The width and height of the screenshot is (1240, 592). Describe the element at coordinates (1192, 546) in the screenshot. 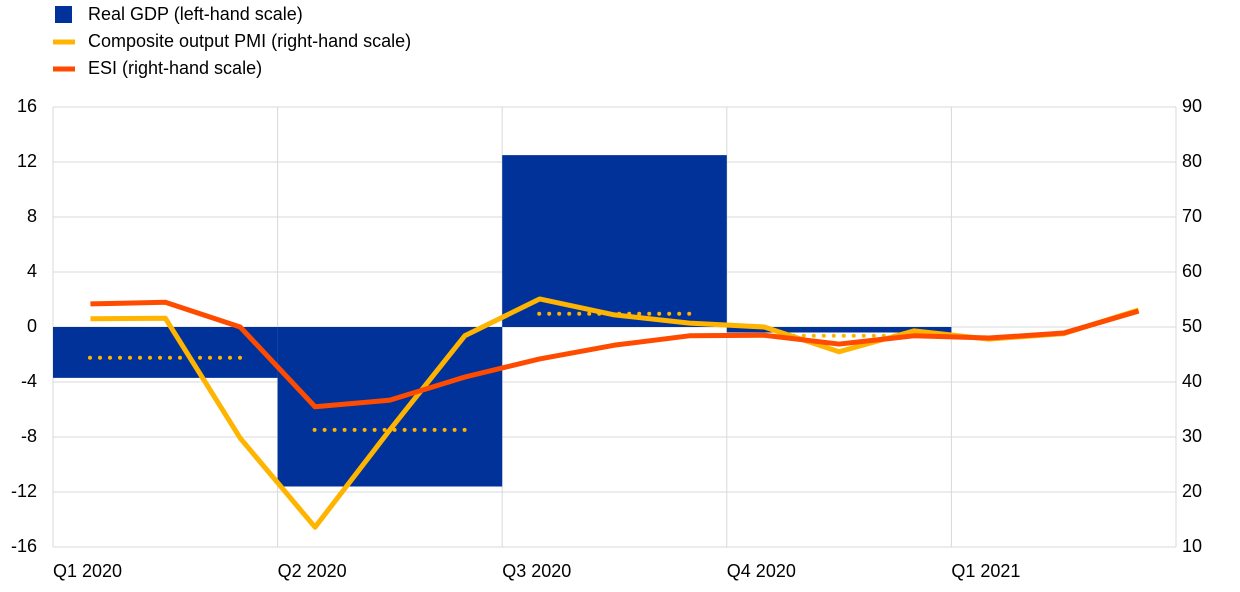

I see `y2-tick-label: 10` at that location.